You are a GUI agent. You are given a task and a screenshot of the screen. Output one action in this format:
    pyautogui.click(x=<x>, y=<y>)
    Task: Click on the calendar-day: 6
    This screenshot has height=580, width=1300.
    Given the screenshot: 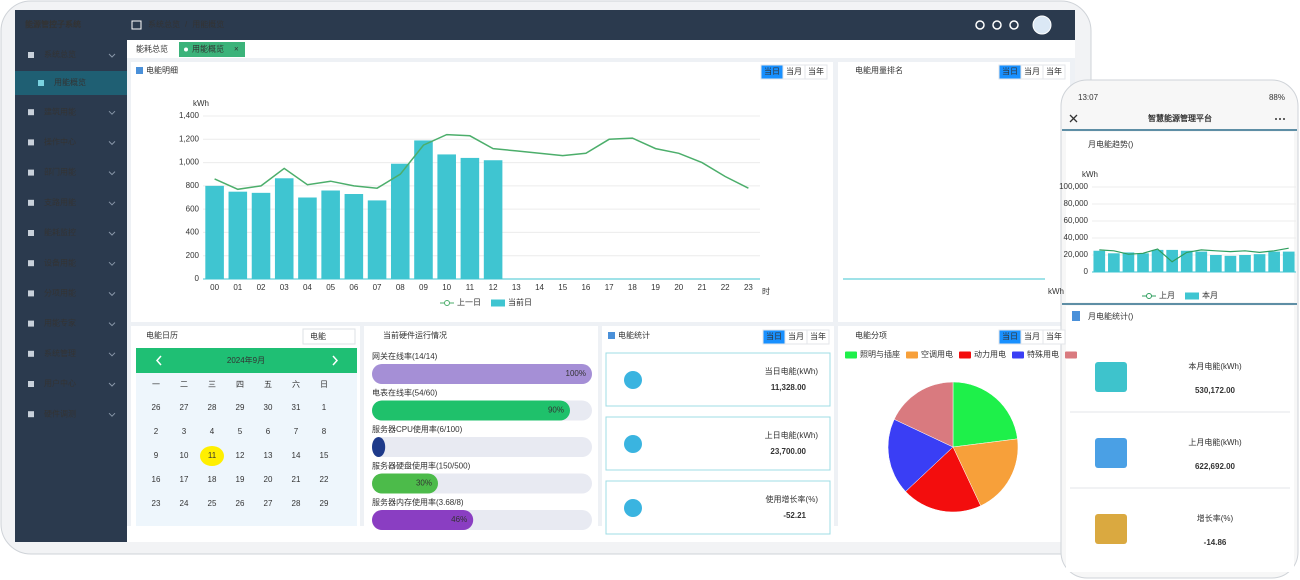 What is the action you would take?
    pyautogui.click(x=268, y=431)
    